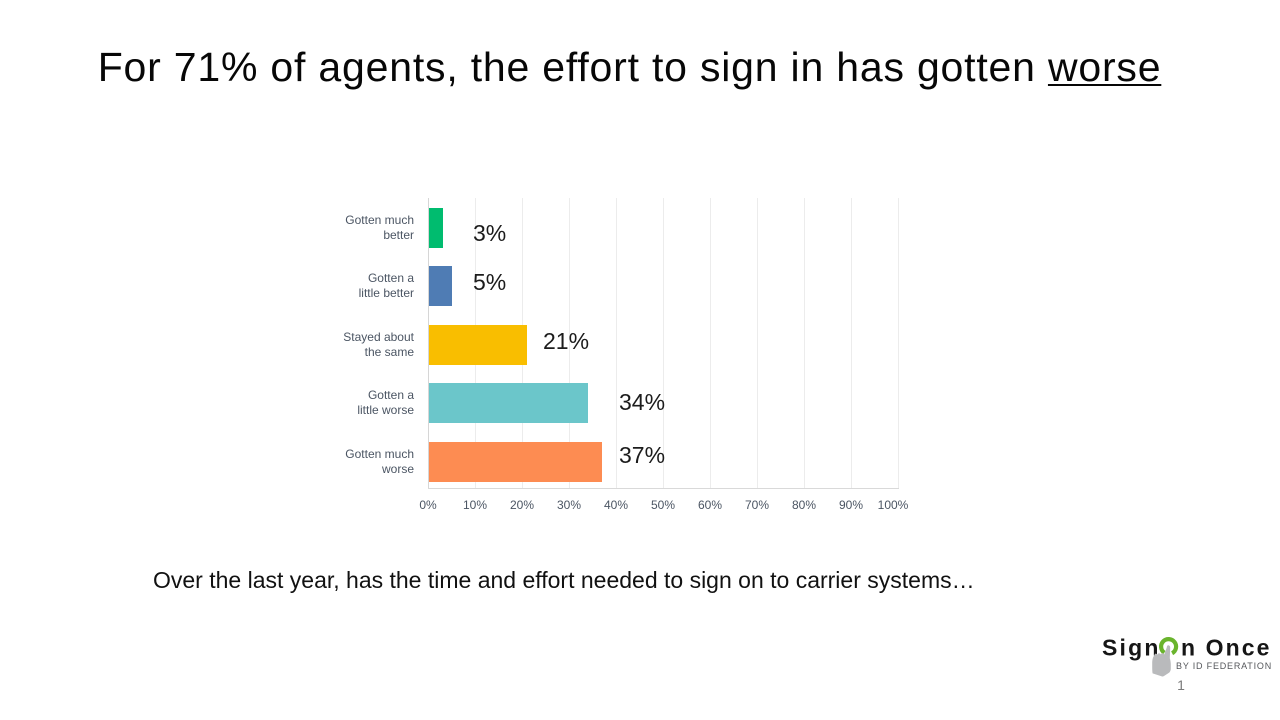 The height and width of the screenshot is (720, 1280). What do you see at coordinates (1131, 647) in the screenshot?
I see `svg-text: Sign` at bounding box center [1131, 647].